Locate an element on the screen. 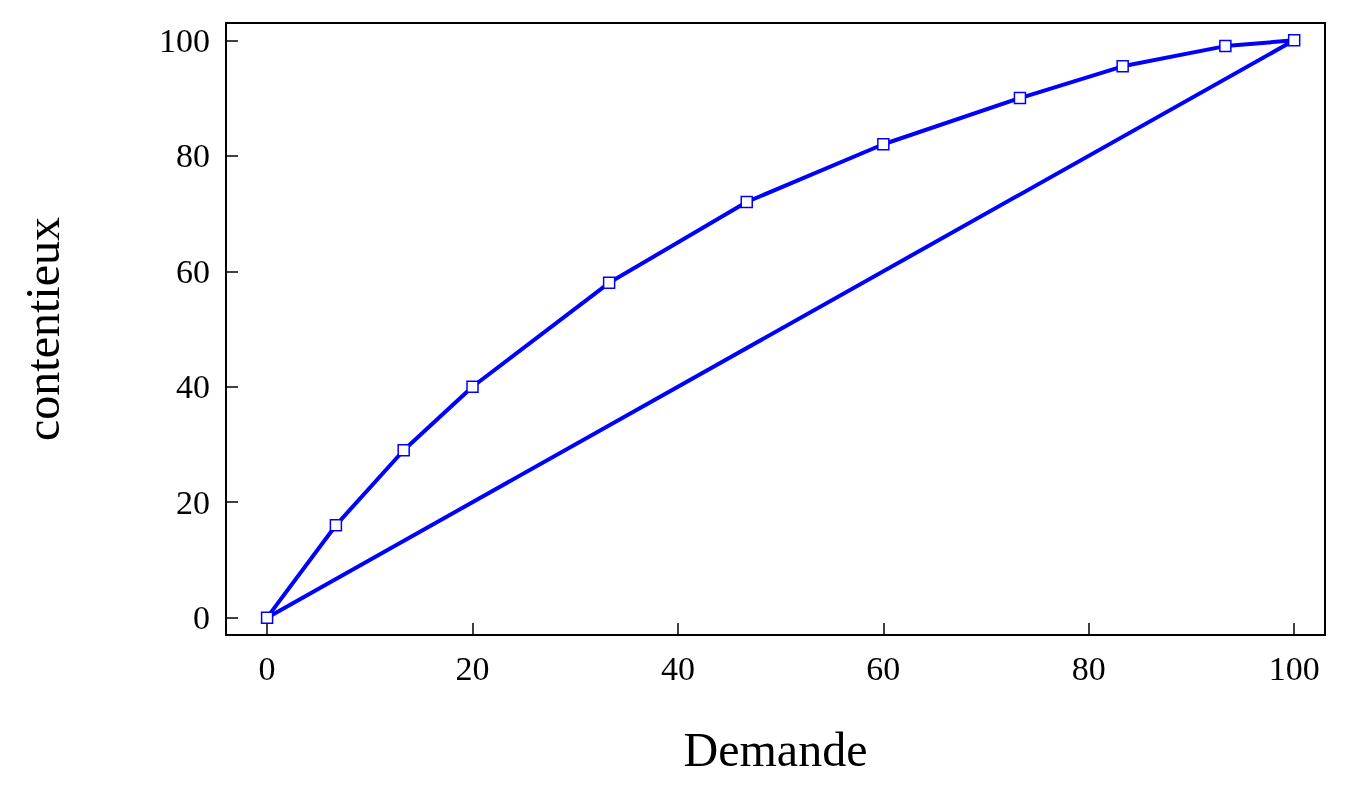 The width and height of the screenshot is (1347, 800). x-tick-label: 100 is located at coordinates (1294, 668).